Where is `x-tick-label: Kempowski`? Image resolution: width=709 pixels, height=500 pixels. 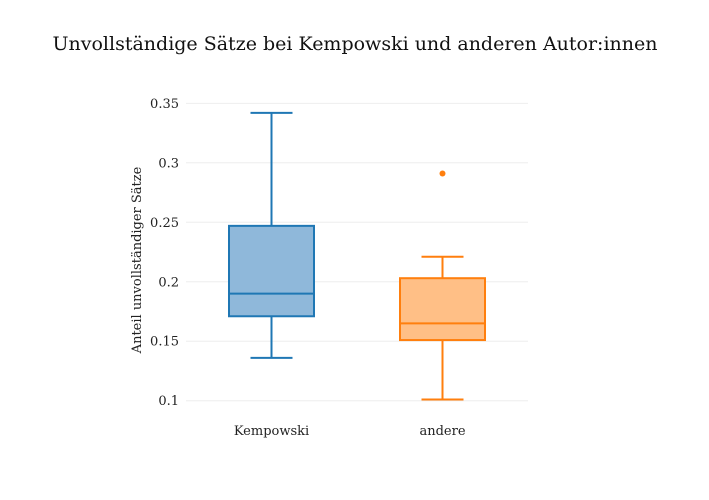
x-tick-label: Kempowski is located at coordinates (271, 431).